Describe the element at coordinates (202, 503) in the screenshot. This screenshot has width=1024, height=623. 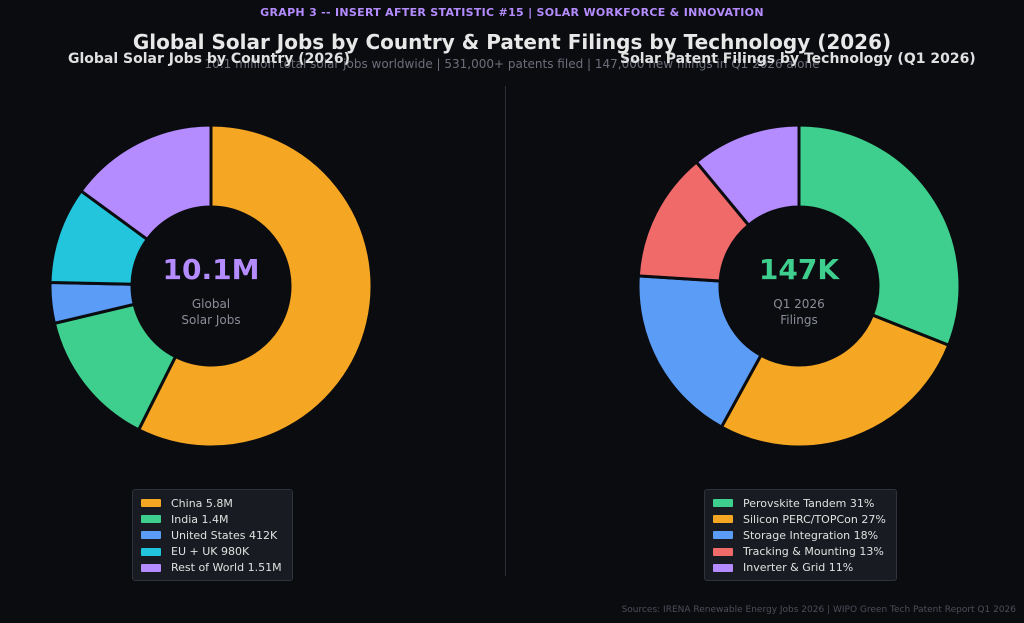
I see `legend-label: China 5.8M` at that location.